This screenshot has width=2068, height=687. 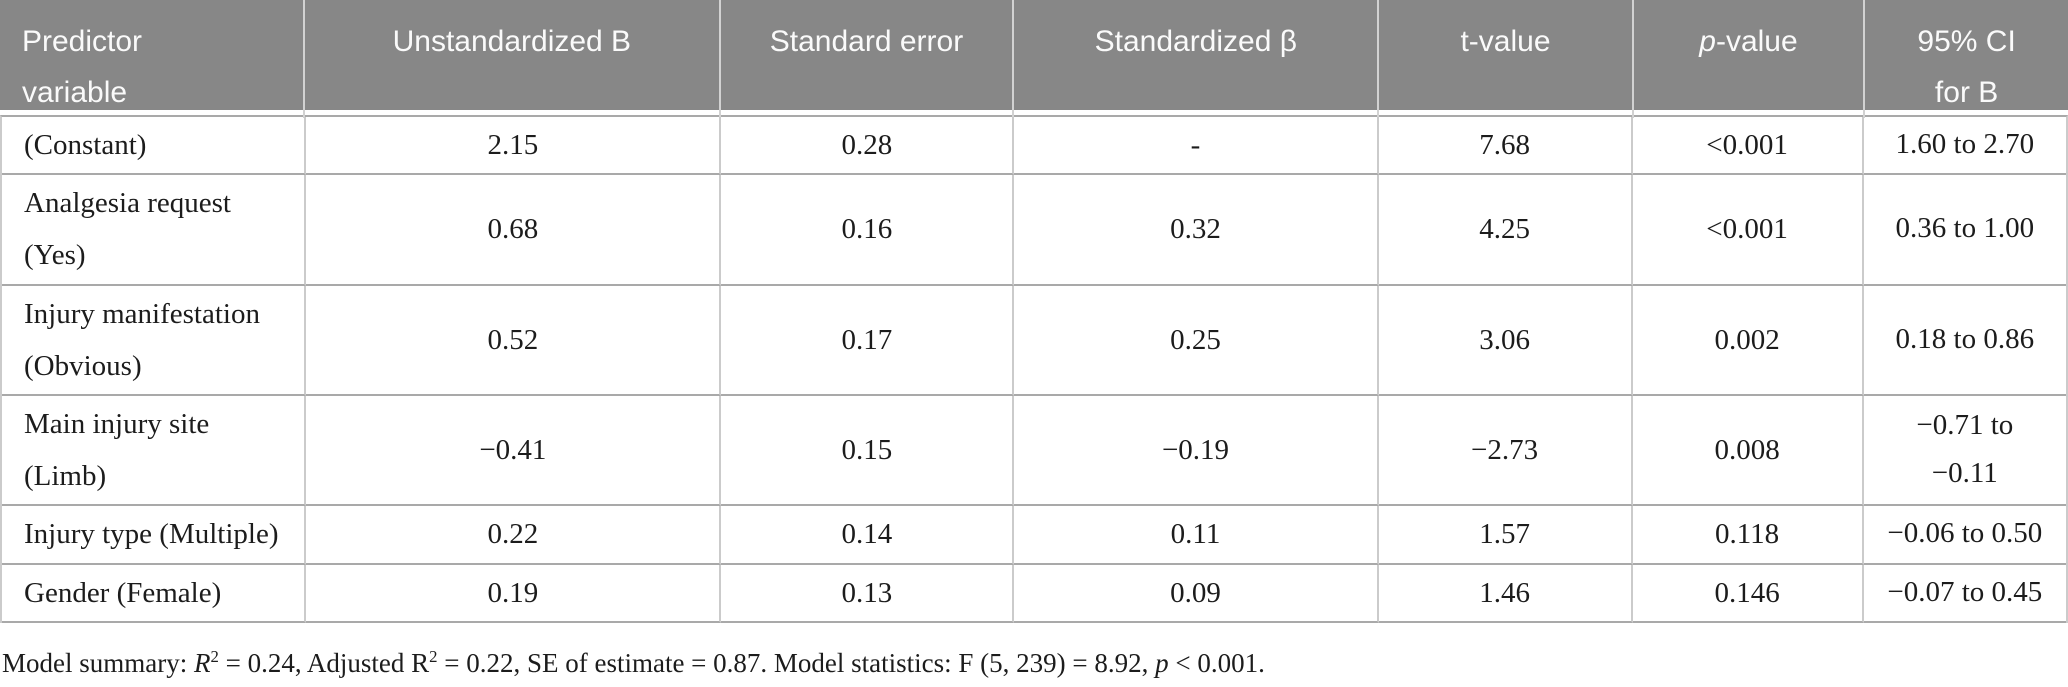 What do you see at coordinates (868, 535) in the screenshot?
I see `cell-value: 0.14` at bounding box center [868, 535].